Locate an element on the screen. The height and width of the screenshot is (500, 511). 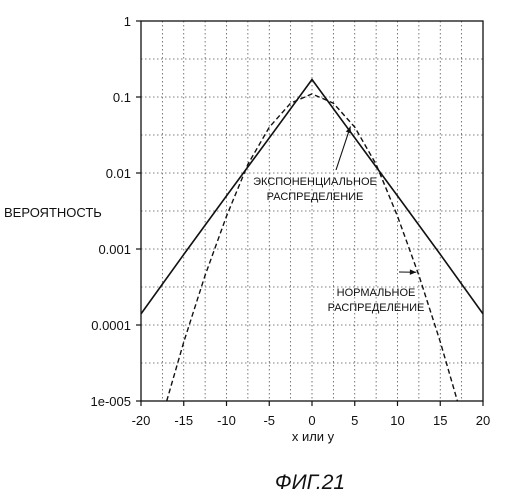
figure-caption: ФИГ.21 is located at coordinates (310, 482).